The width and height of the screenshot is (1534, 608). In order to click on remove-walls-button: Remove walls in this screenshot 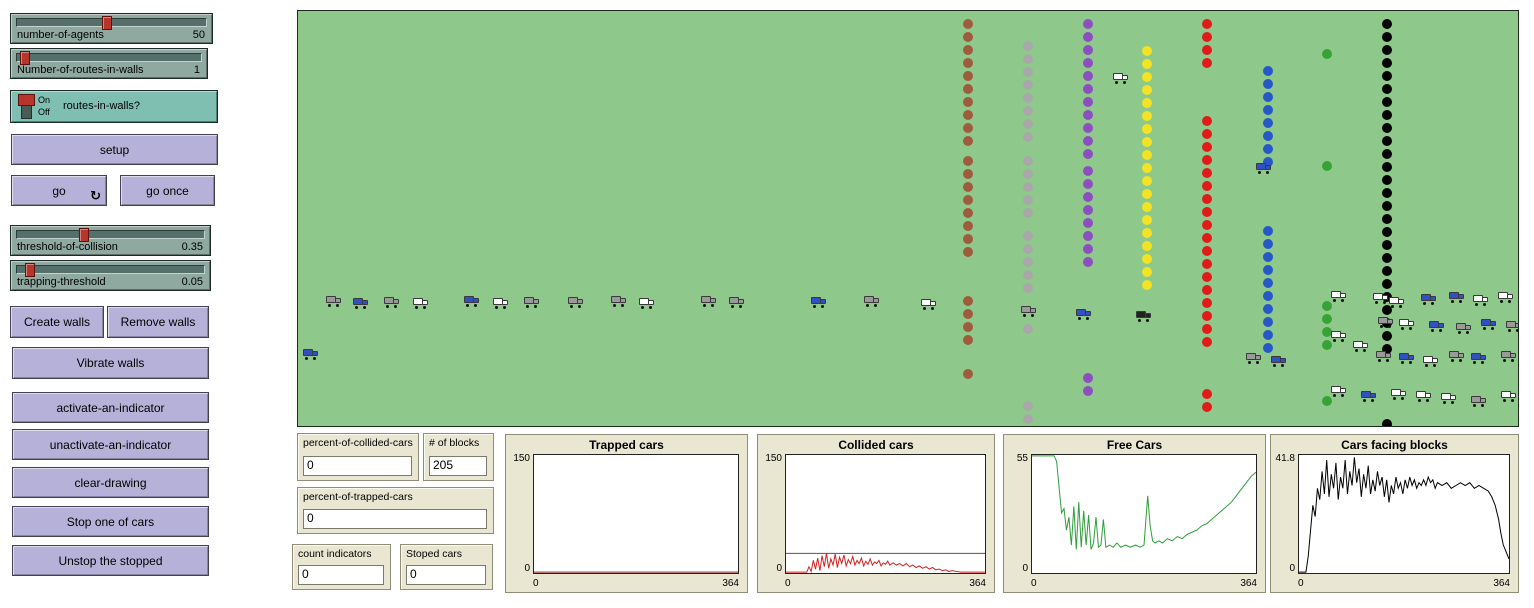, I will do `click(158, 322)`.